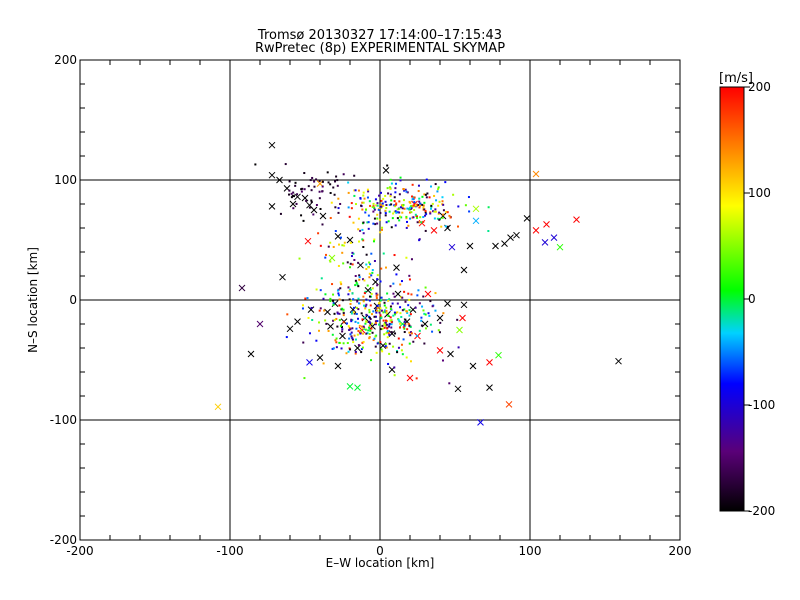 The width and height of the screenshot is (800, 600). I want to click on x-axis-label: E–W location [km], so click(380, 563).